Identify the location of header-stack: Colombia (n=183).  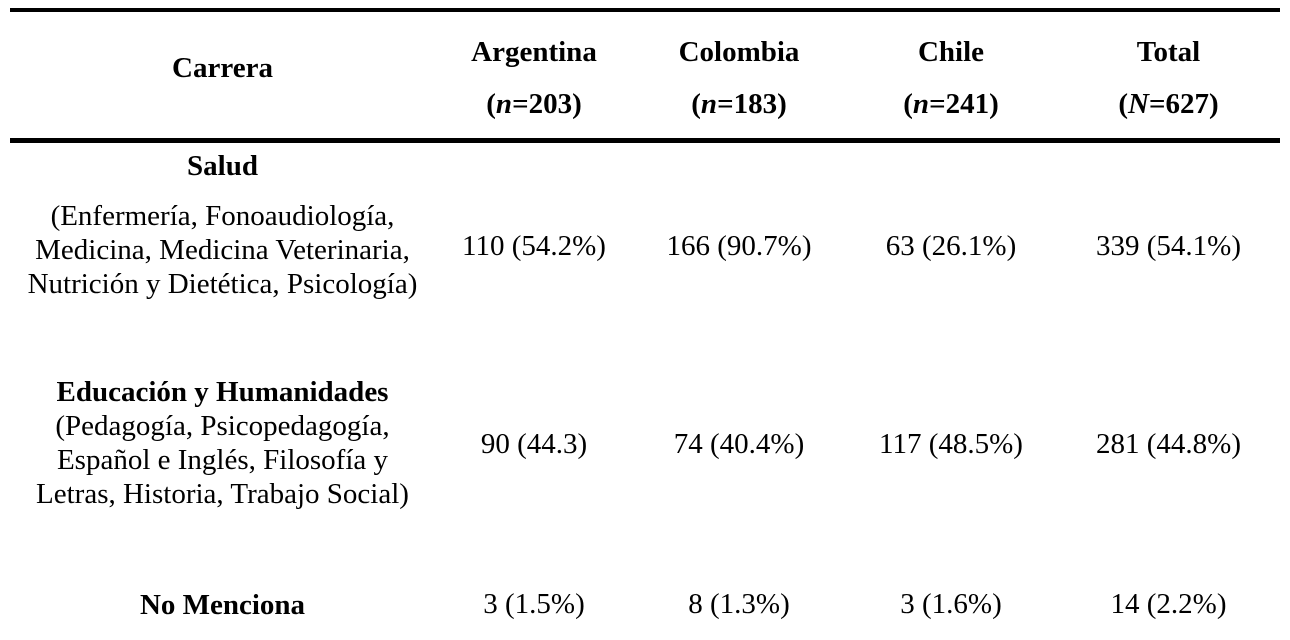
(739, 75).